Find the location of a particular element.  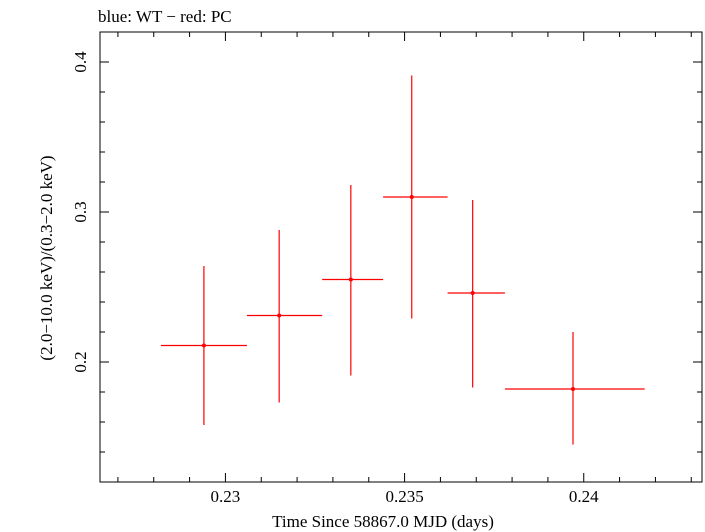

y-tick-label: 0.2 is located at coordinates (80, 361).